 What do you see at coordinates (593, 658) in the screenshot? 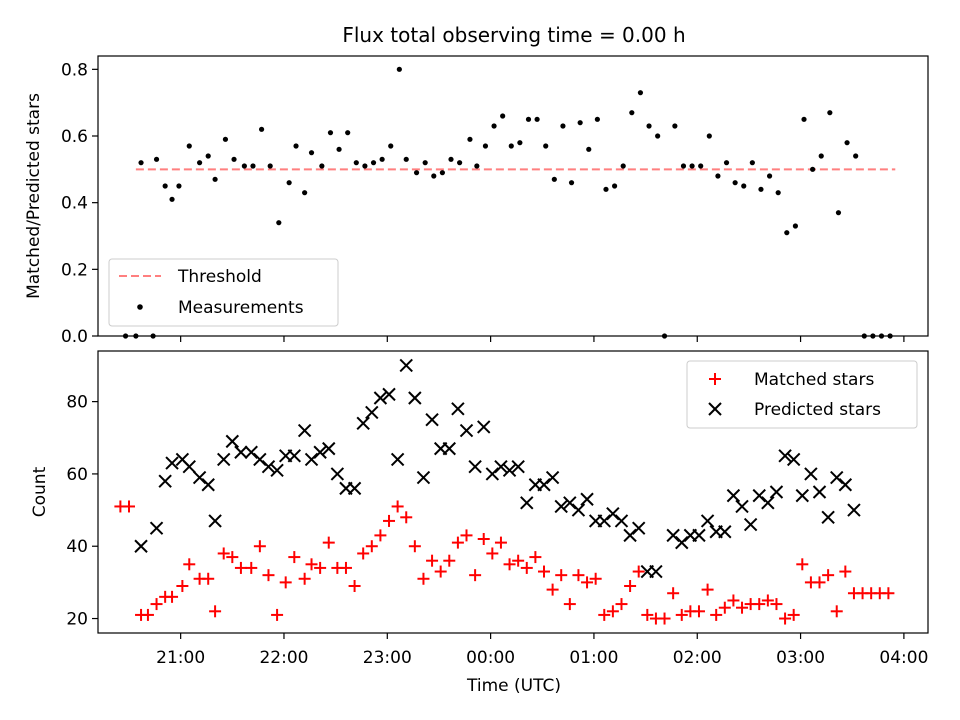
I see `bottom-xtick-label: 01:00` at bounding box center [593, 658].